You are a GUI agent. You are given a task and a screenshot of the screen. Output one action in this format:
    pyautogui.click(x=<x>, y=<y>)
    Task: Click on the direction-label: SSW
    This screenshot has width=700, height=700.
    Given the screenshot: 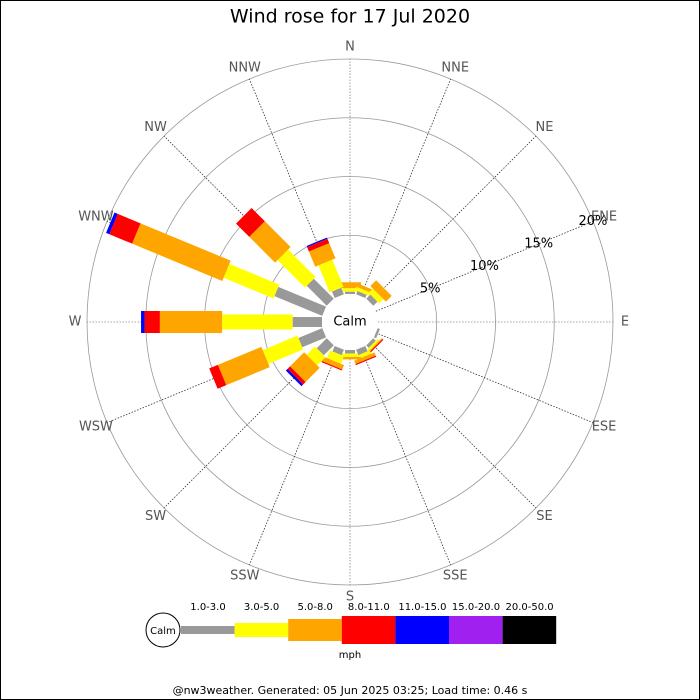 What is the action you would take?
    pyautogui.click(x=245, y=576)
    